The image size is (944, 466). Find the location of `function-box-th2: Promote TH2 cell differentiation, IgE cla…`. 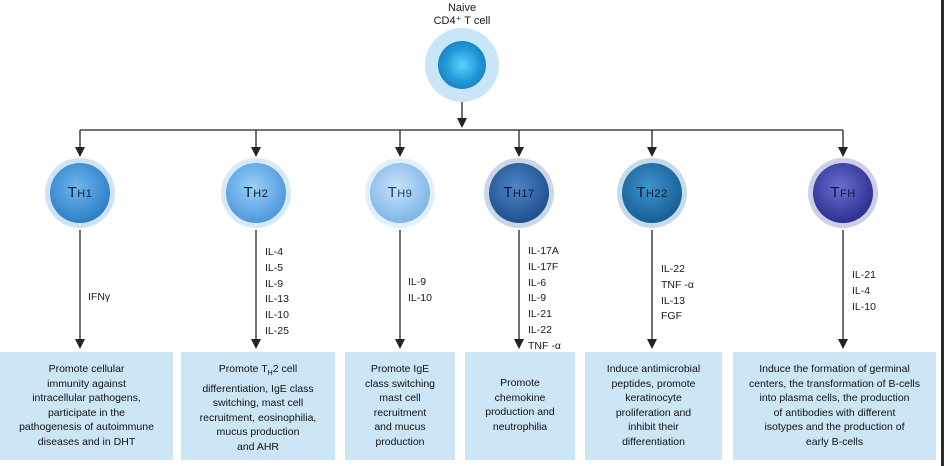

function-box-th2: Promote TH2 cell differentiation, IgE cla… is located at coordinates (258, 406).